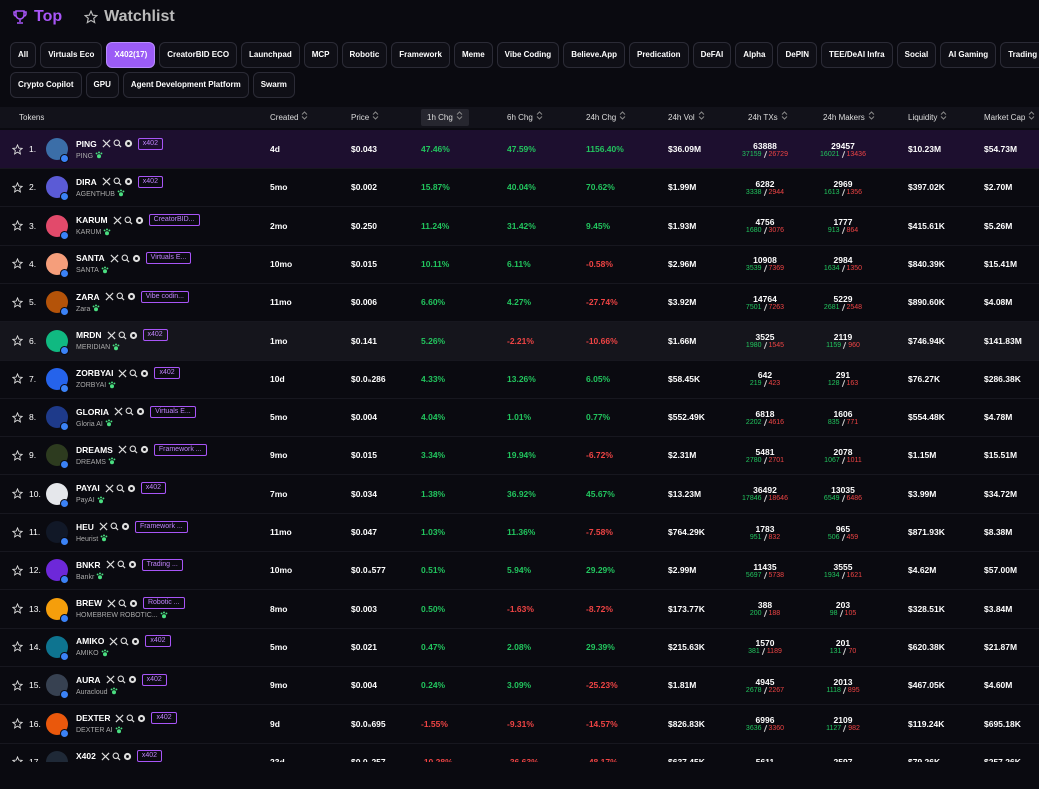 The height and width of the screenshot is (789, 1039). I want to click on cell-chg-1h: 15.87%, so click(435, 187).